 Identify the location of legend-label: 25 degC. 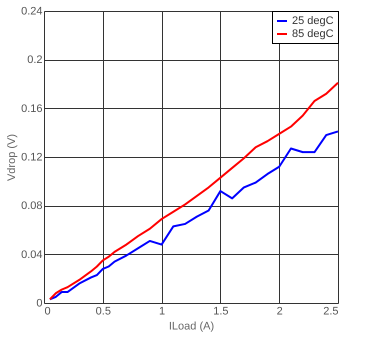
(313, 21).